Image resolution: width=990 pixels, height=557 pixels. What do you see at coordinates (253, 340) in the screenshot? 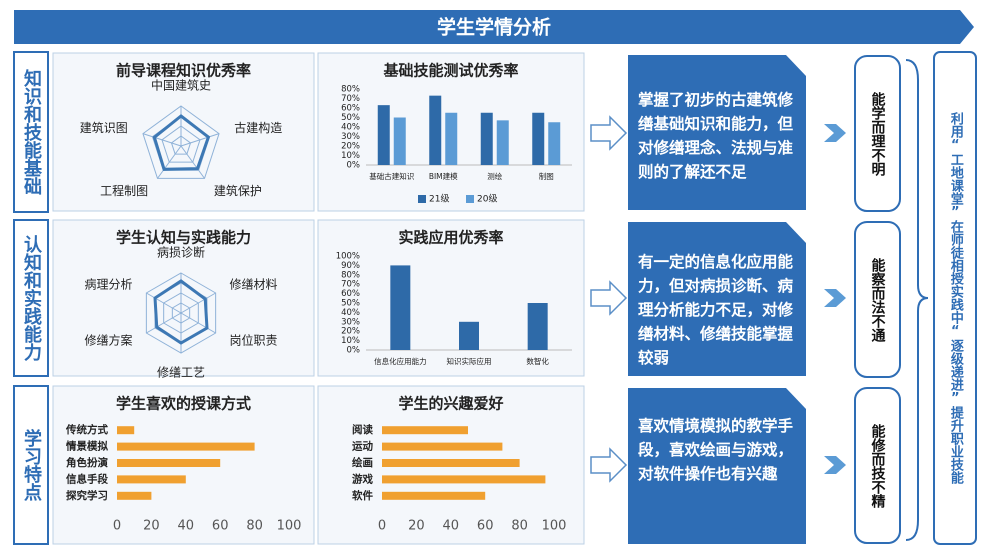
I see `axis-label: 岗位职责` at bounding box center [253, 340].